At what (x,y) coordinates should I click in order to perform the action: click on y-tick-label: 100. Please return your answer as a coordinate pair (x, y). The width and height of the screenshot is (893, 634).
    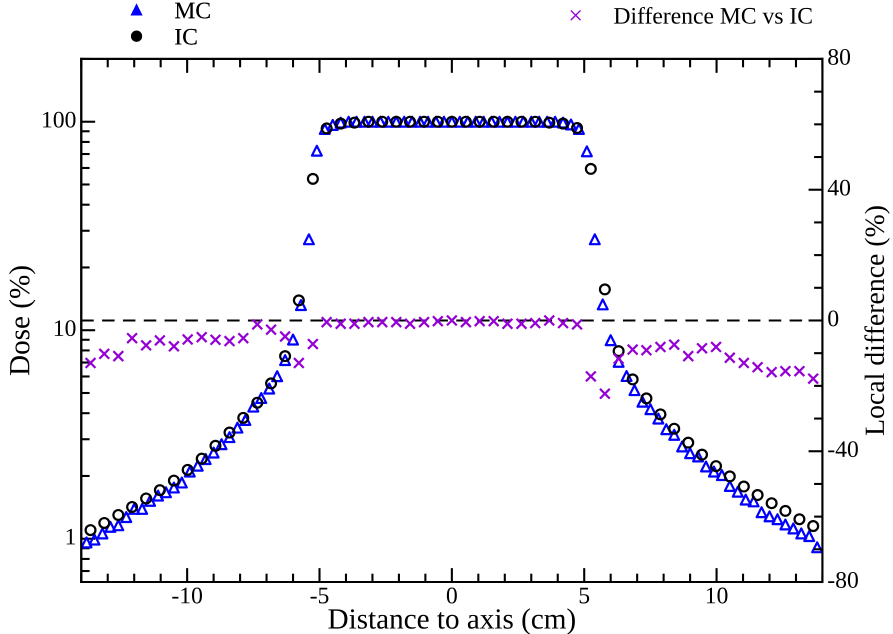
    Looking at the image, I should click on (59, 120).